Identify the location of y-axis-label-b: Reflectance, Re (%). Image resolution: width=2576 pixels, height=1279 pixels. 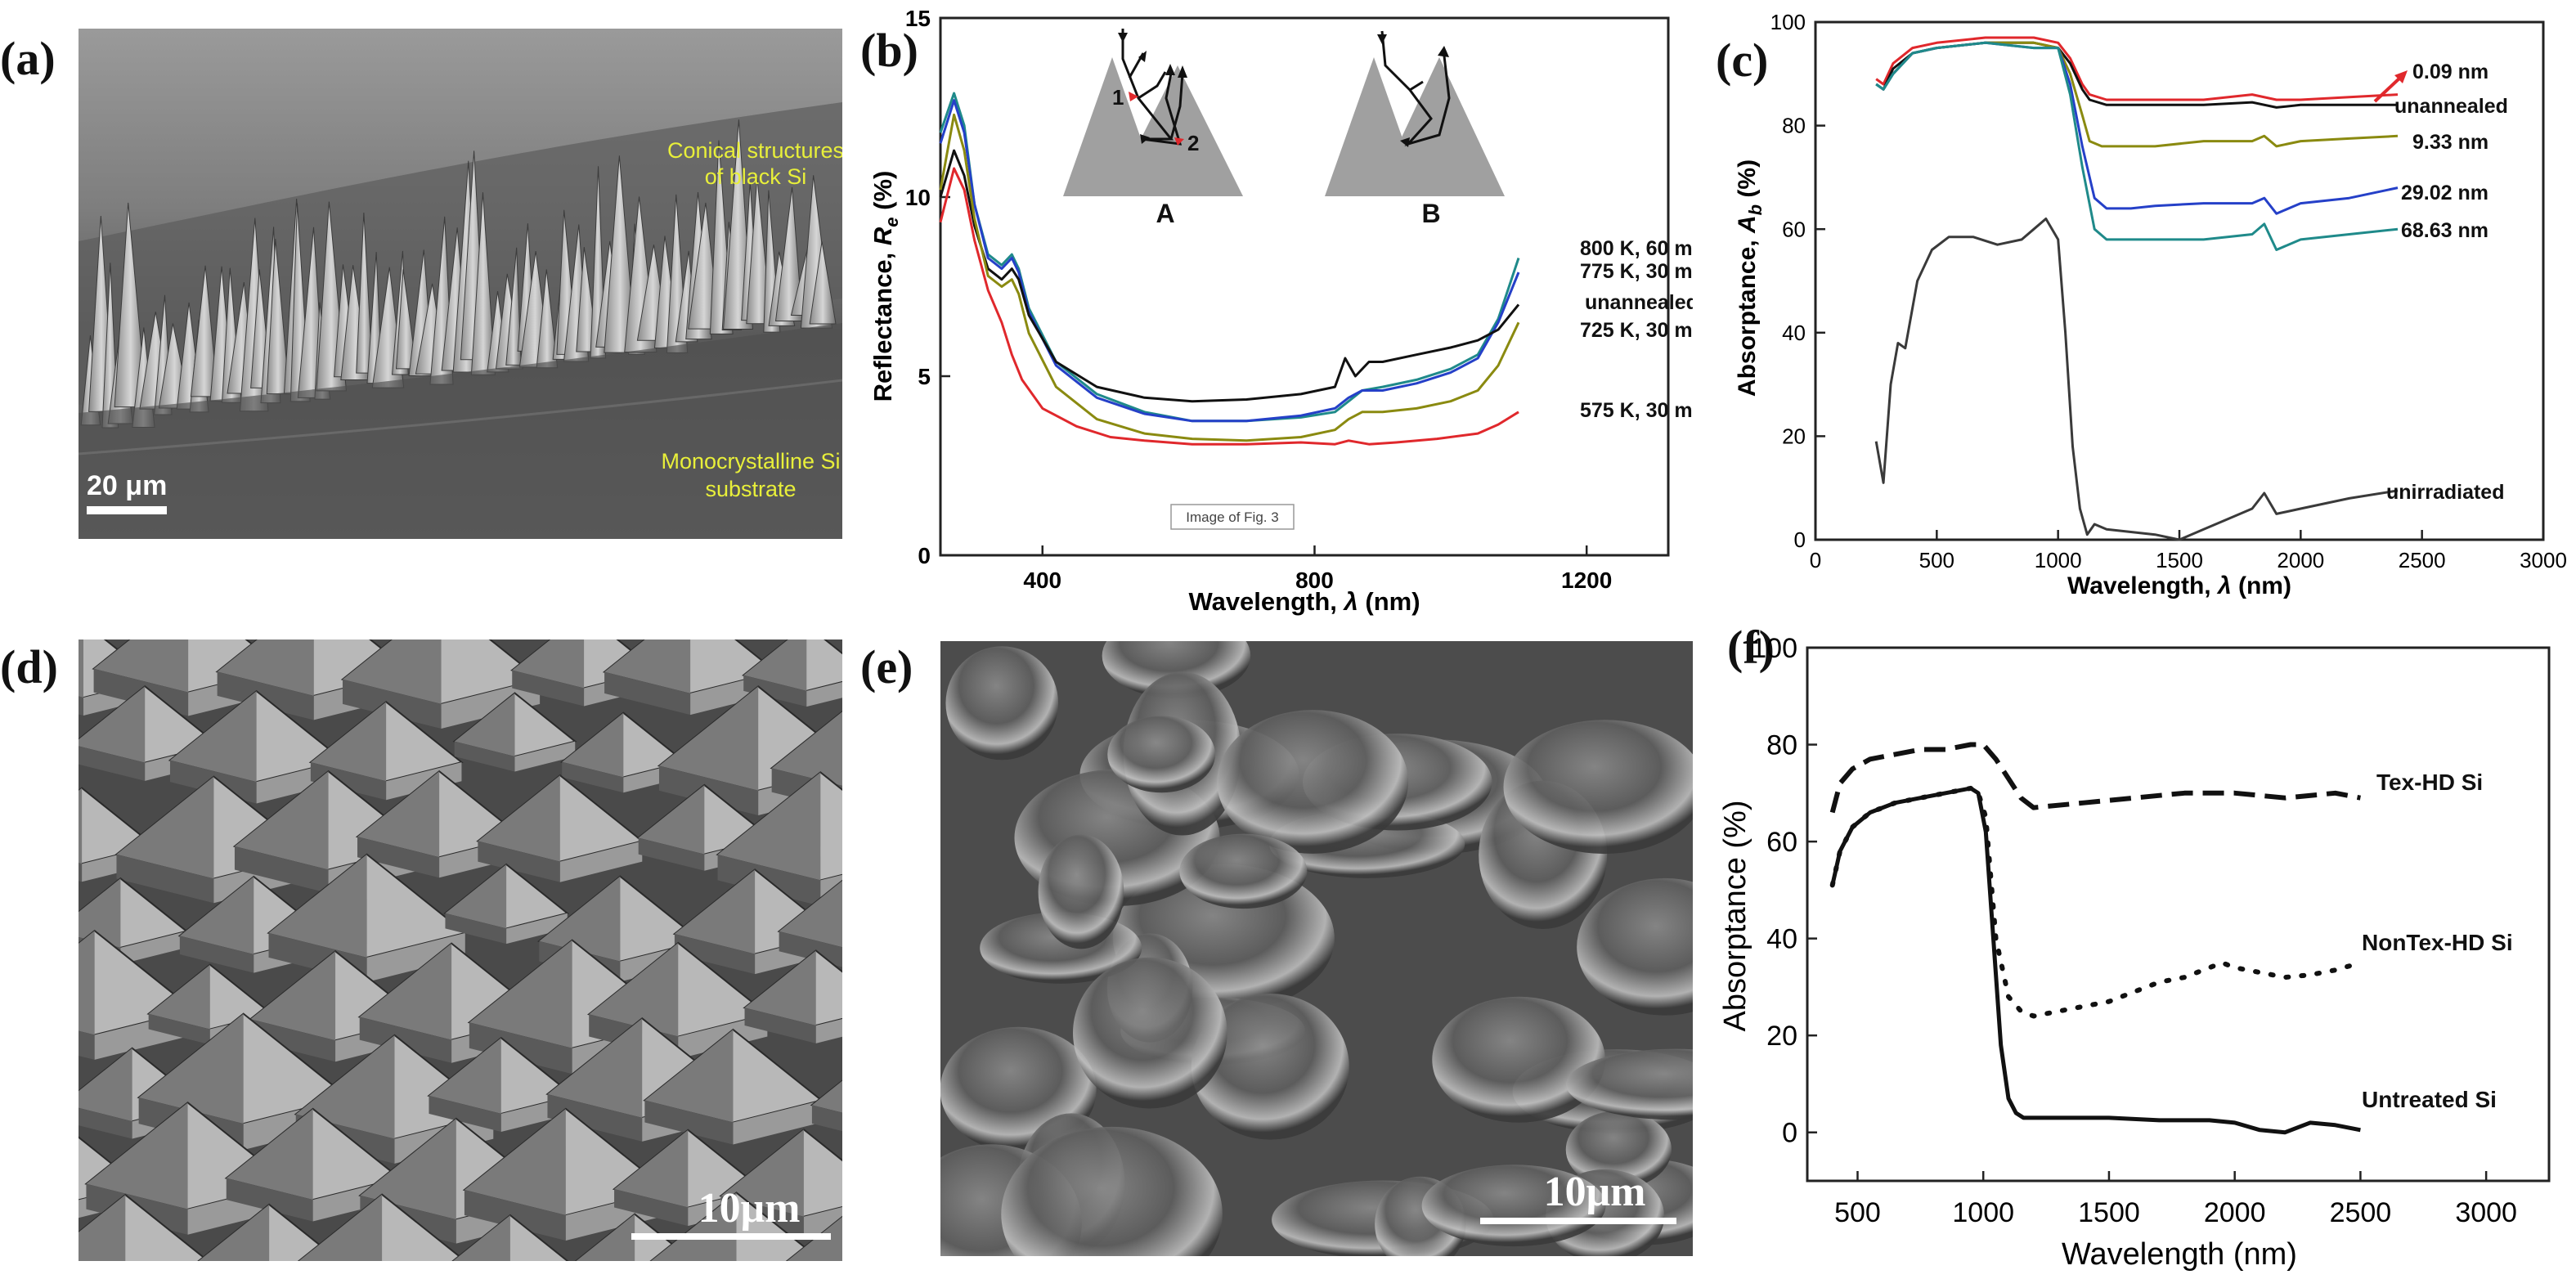
(885, 286).